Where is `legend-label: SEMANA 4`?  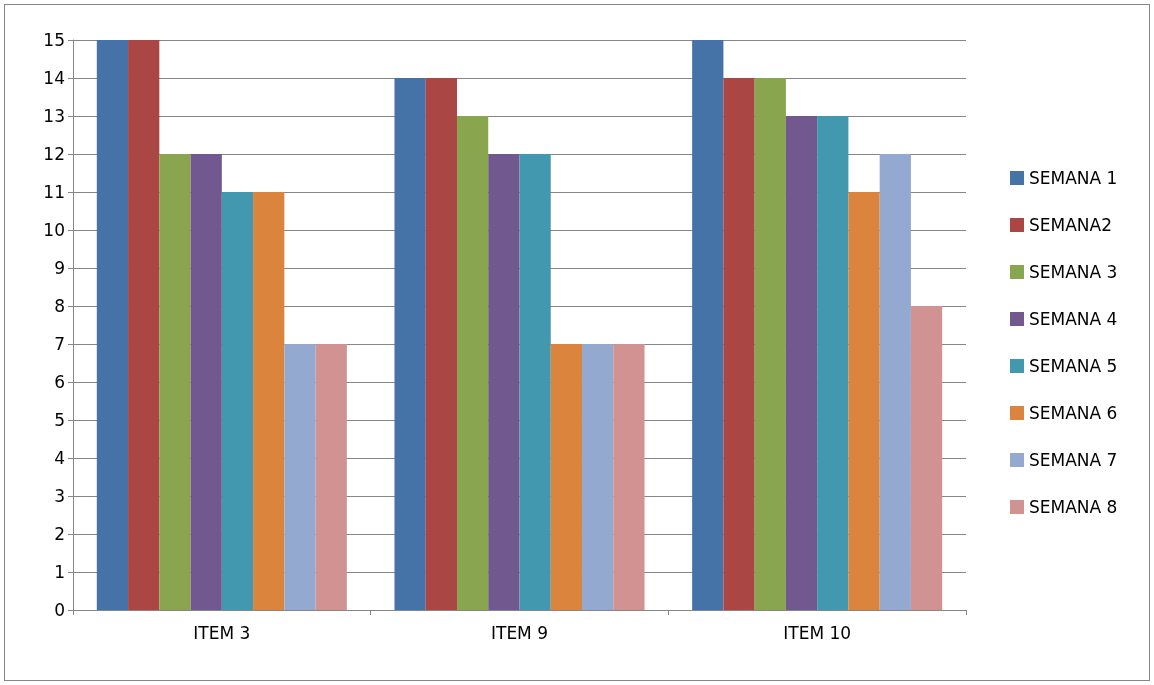
legend-label: SEMANA 4 is located at coordinates (1073, 319).